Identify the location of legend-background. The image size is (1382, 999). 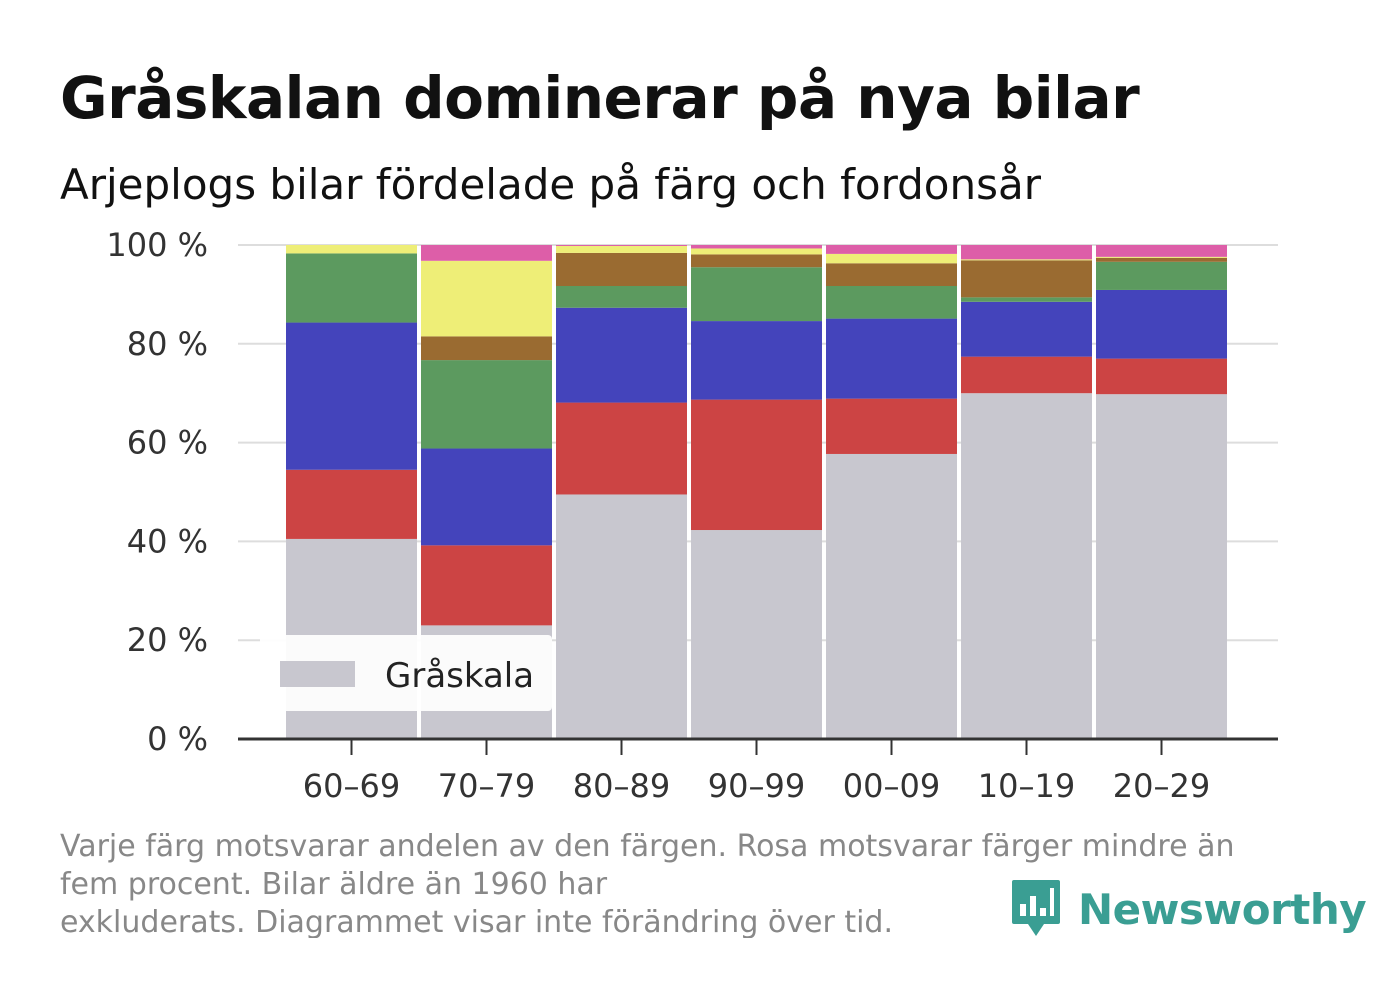
(406, 673).